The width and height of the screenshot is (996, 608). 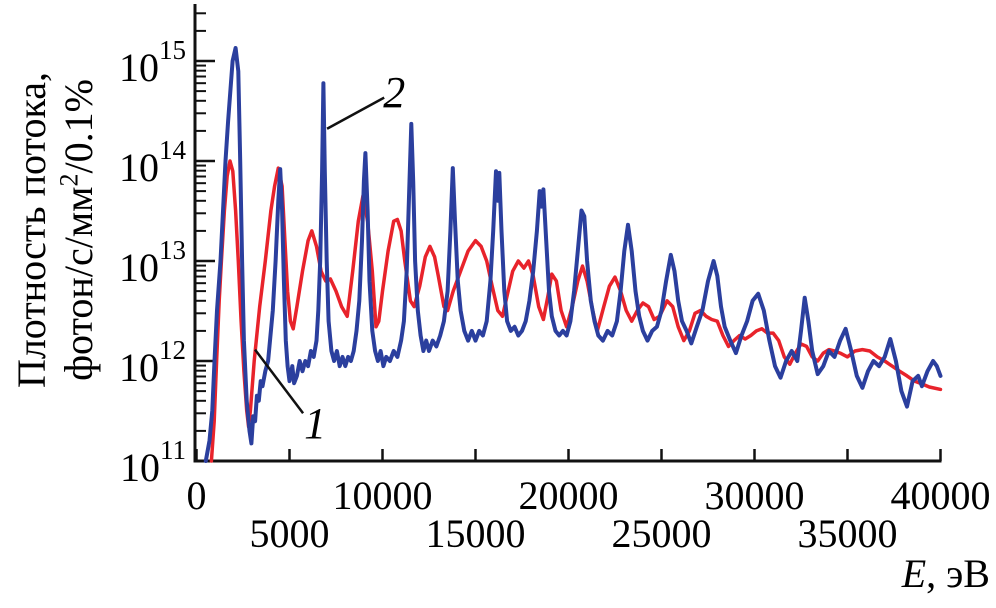 What do you see at coordinates (152, 62) in the screenshot?
I see `y-tick-label: 1015` at bounding box center [152, 62].